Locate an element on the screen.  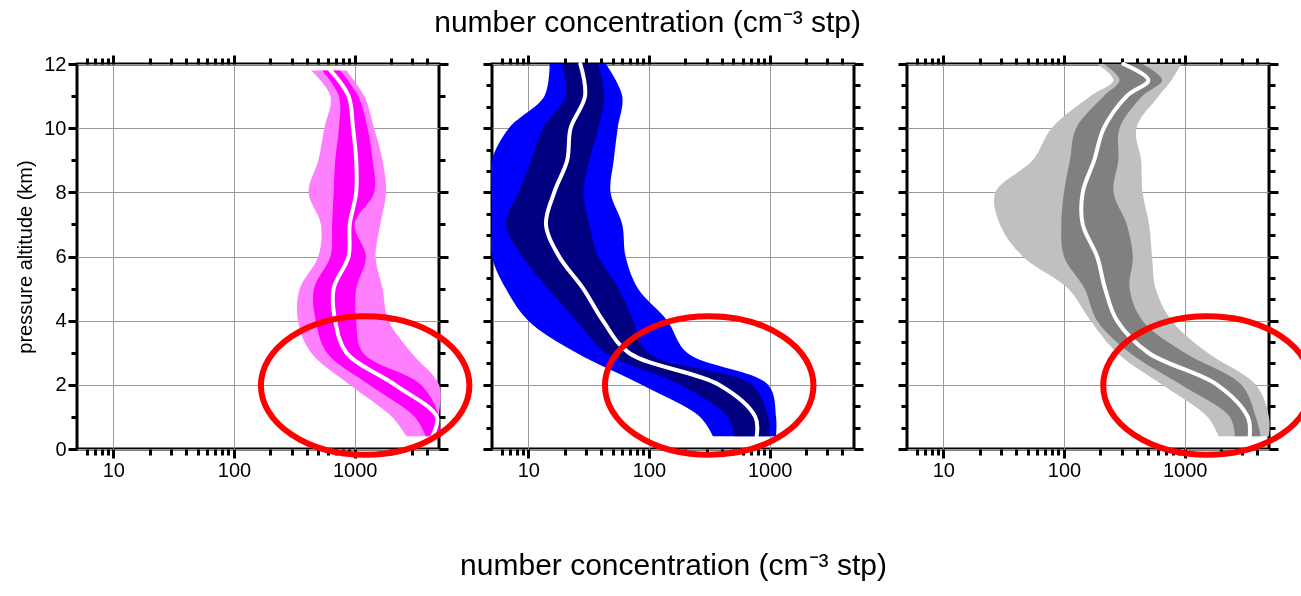
y-tick-label: 12 is located at coordinates (55, 63).